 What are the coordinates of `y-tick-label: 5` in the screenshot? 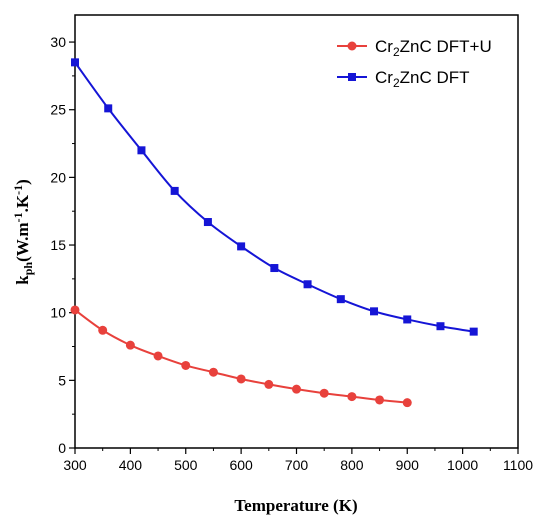 It's located at (62, 380).